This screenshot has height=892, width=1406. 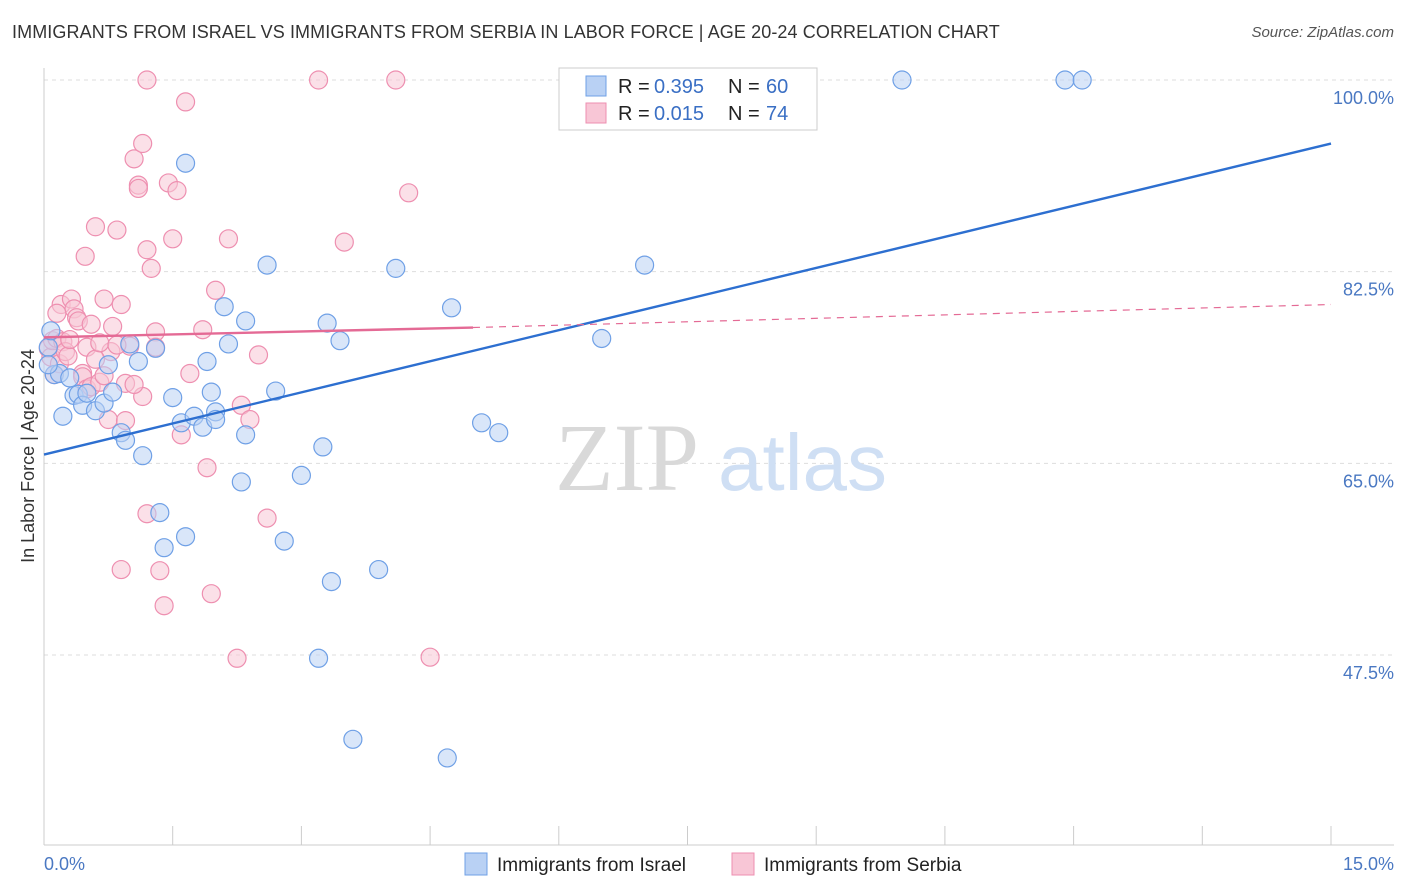 I want to click on series-legend-label-serbia: Immigrants from Serbia, so click(x=863, y=865).